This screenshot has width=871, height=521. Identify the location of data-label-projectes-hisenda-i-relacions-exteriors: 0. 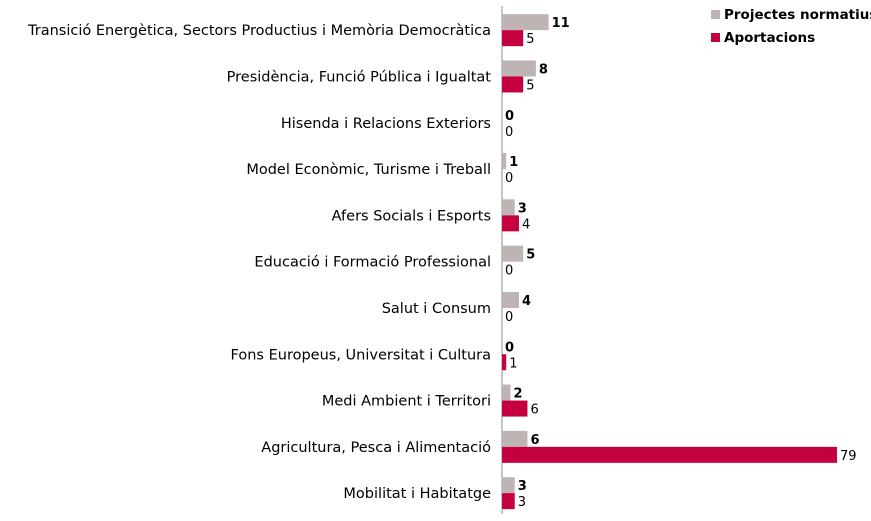
(509, 116).